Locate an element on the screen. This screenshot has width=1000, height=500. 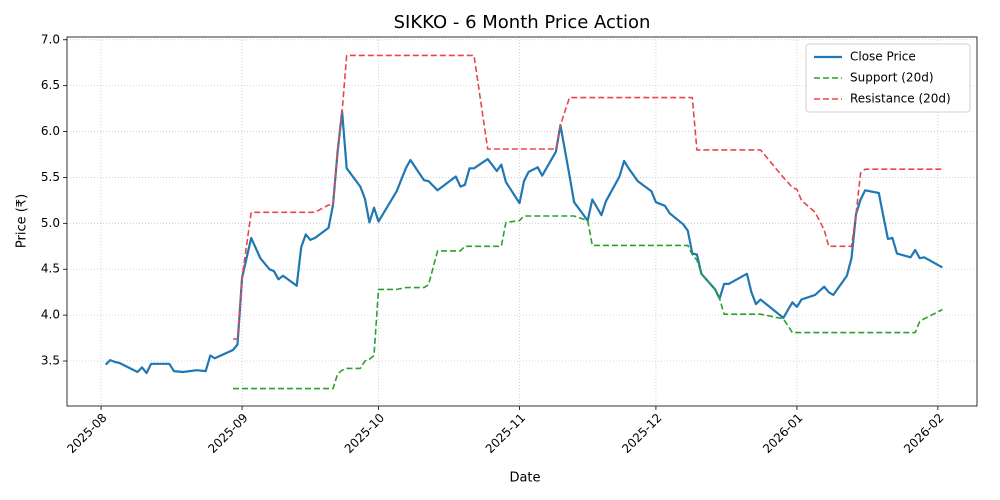
x-tick-label: 2025-11 is located at coordinates (505, 433).